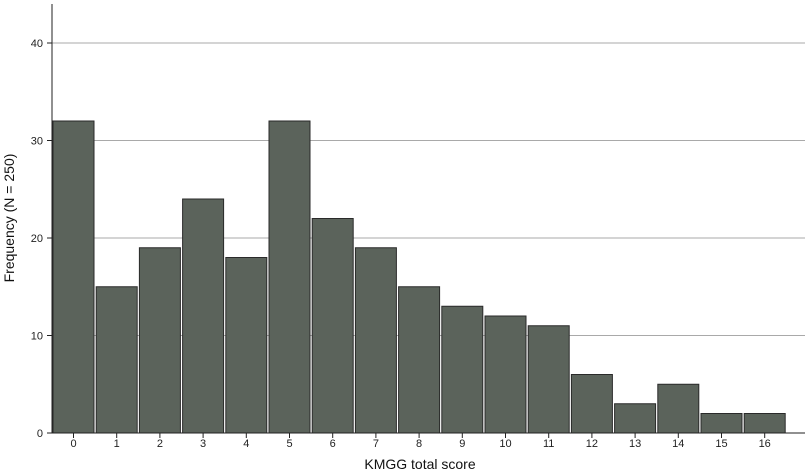 Image resolution: width=809 pixels, height=476 pixels. What do you see at coordinates (246, 444) in the screenshot?
I see `x-tick-label: 4` at bounding box center [246, 444].